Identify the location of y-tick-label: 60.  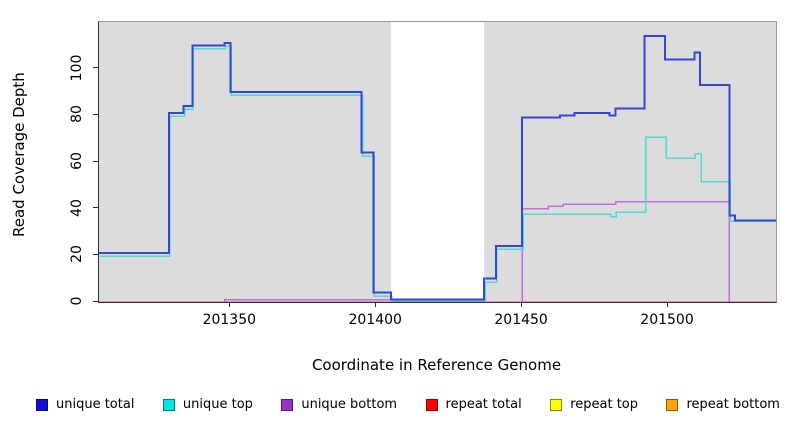
(77, 161).